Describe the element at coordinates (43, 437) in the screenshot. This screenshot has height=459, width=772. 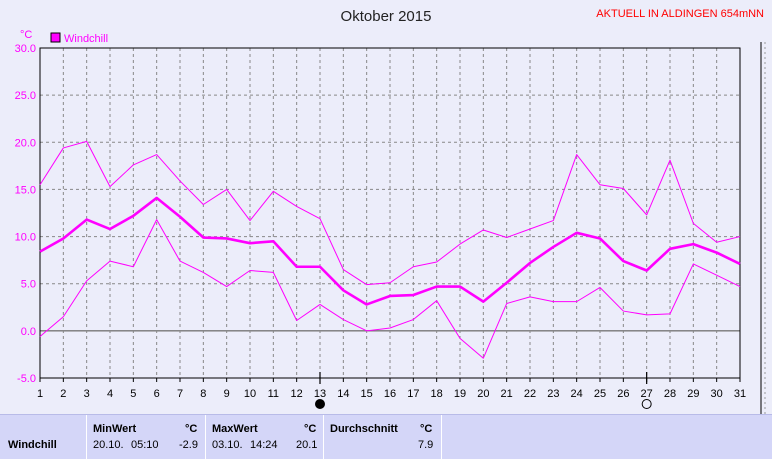
I see `stats-label-col: Windchill` at that location.